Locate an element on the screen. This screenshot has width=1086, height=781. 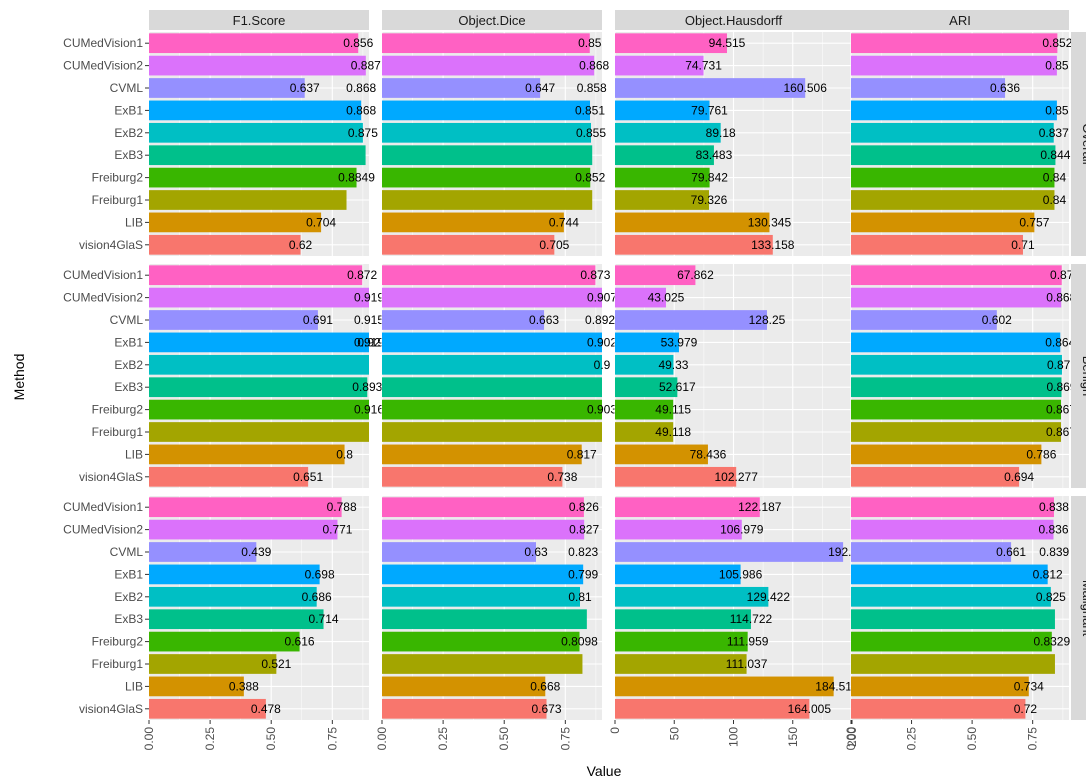
bar-value-label: 0.663 is located at coordinates (544, 320).